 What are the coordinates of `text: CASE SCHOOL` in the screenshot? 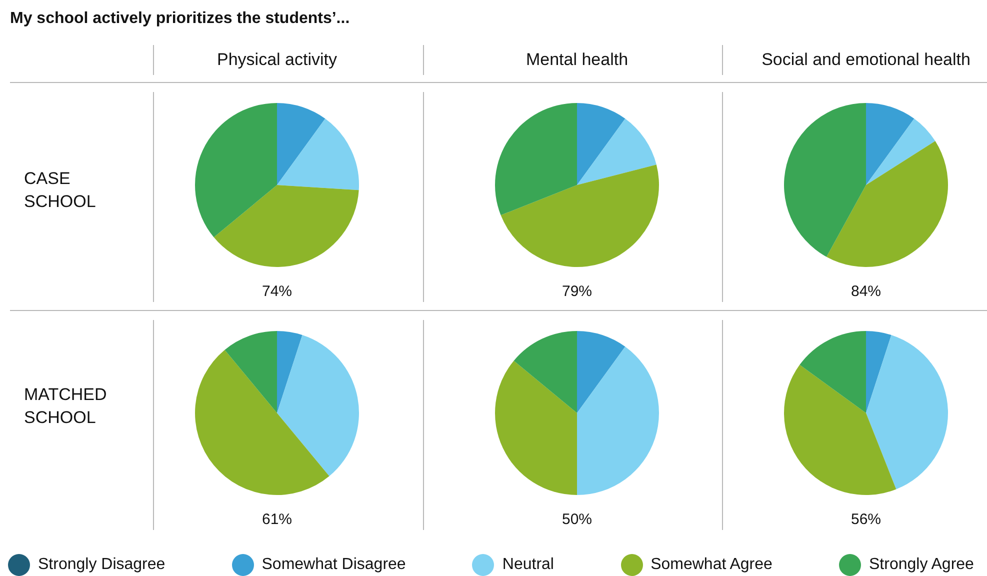 It's located at (60, 190).